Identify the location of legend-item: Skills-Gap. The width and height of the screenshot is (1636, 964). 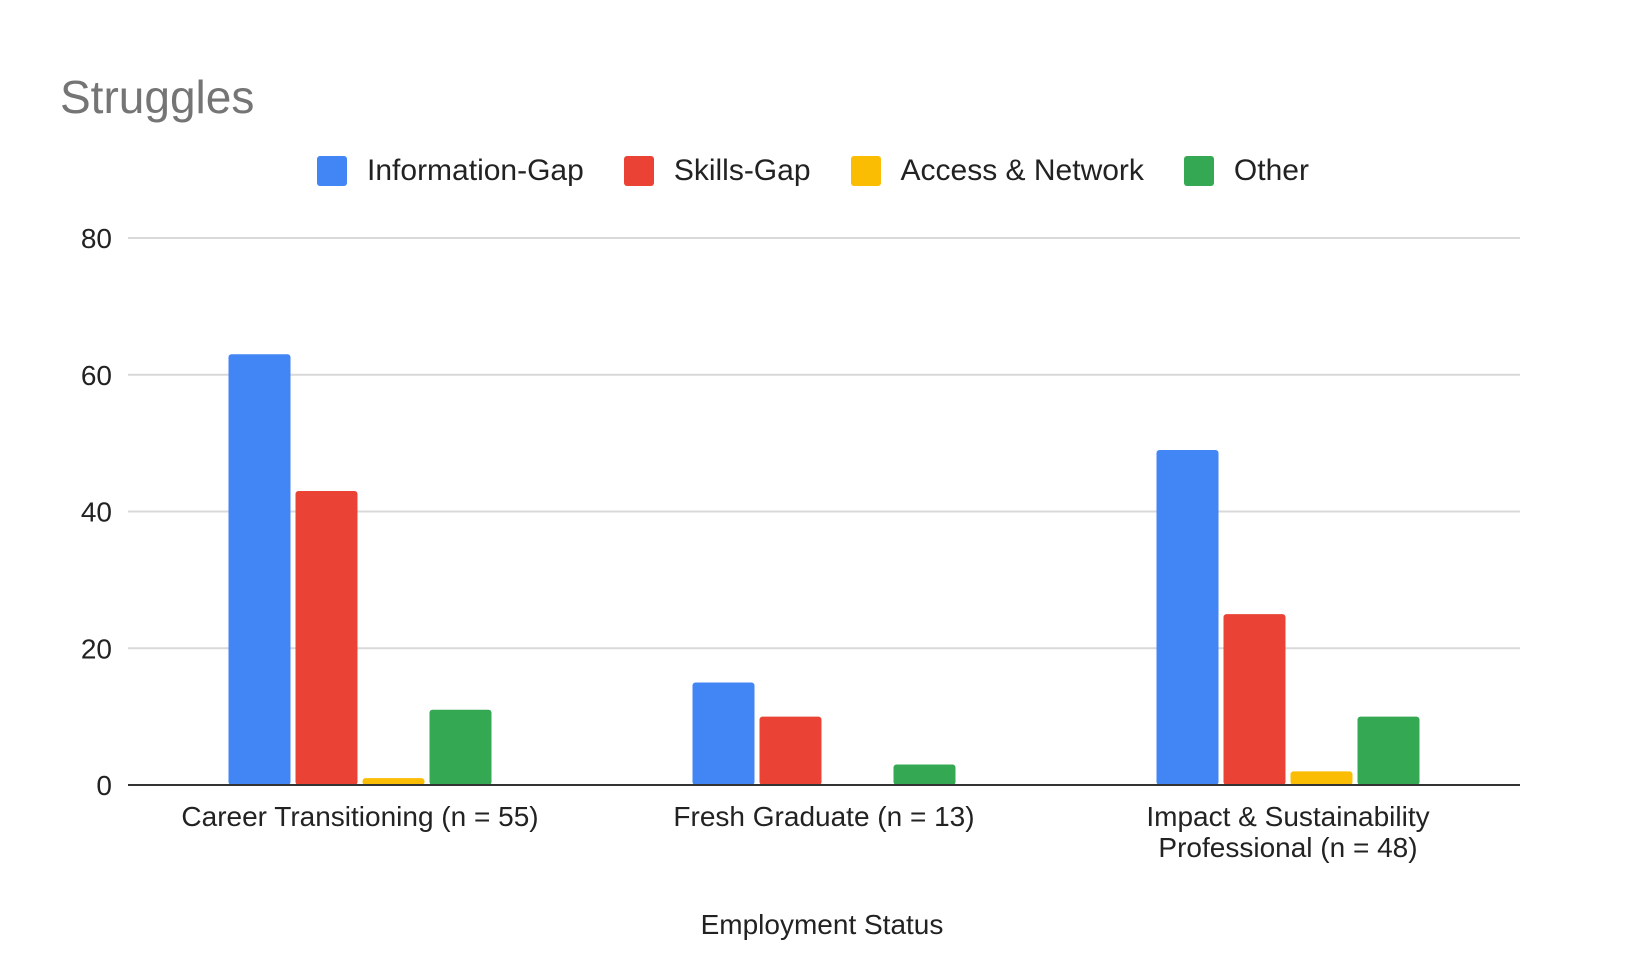
(717, 171).